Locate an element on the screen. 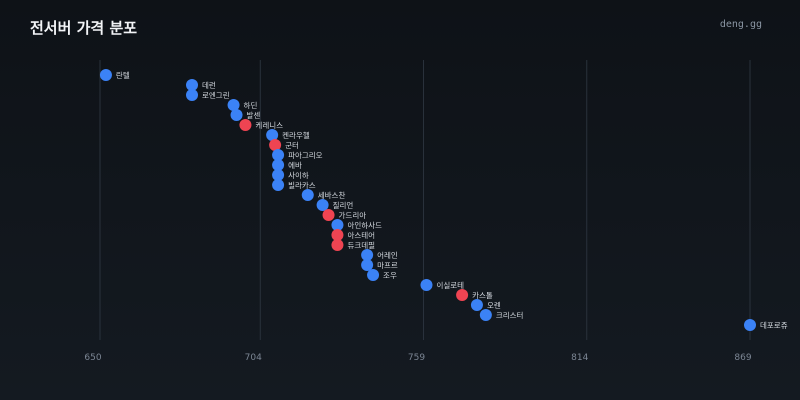  x-tick-label: 704 is located at coordinates (253, 358).